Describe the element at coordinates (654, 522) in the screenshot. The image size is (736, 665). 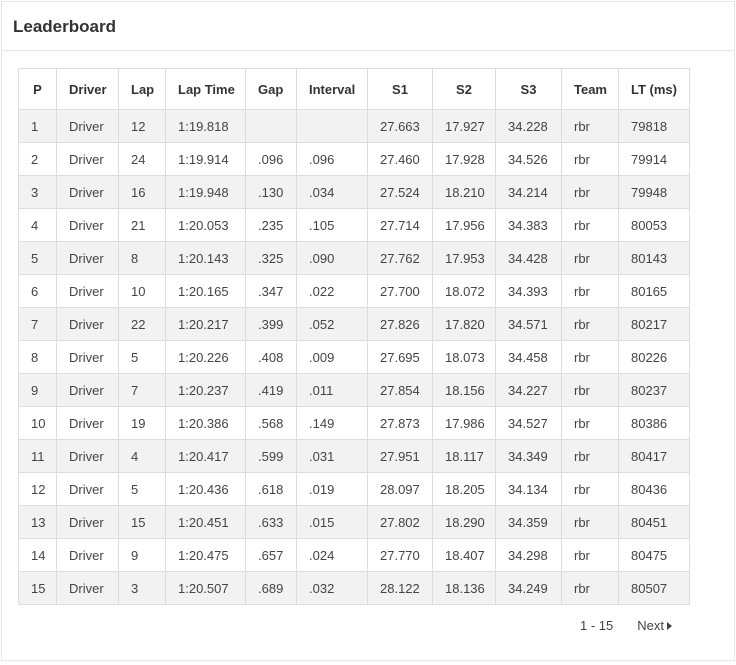
I see `cell-lt-ms: 80451` at that location.